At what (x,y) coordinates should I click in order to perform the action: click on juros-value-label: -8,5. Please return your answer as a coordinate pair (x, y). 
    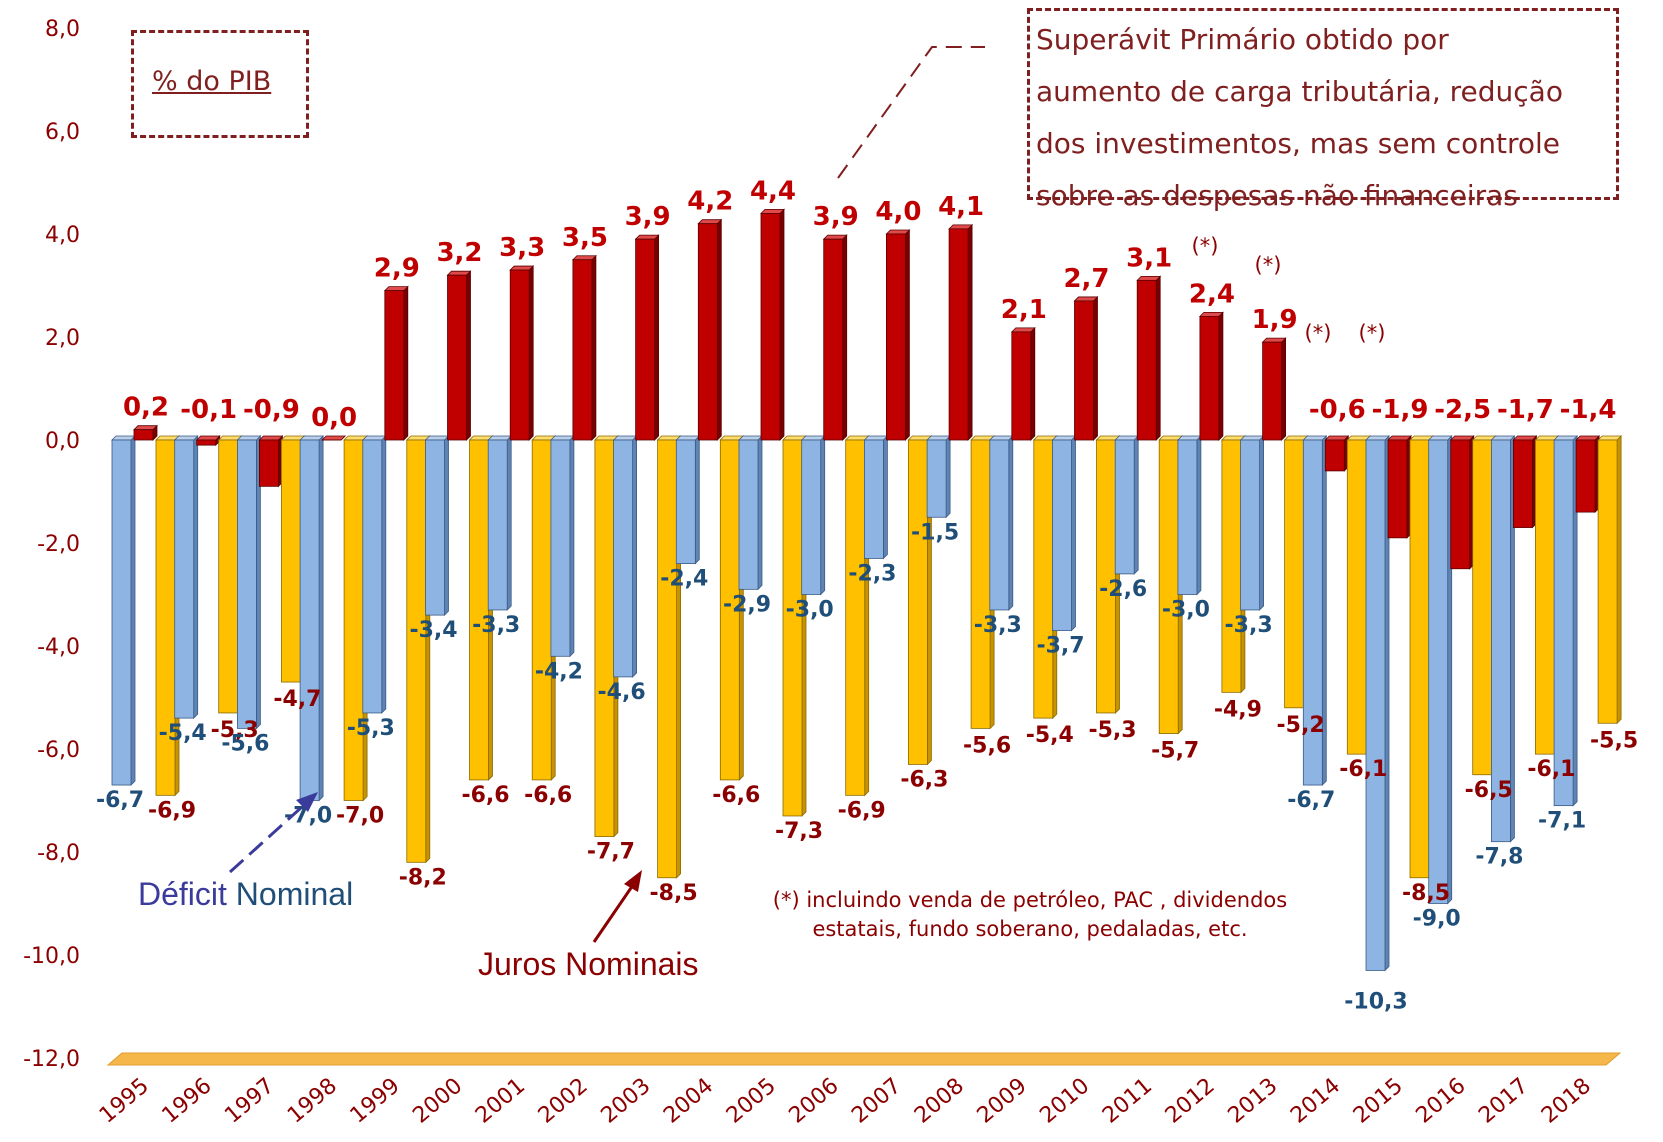
    Looking at the image, I should click on (1426, 893).